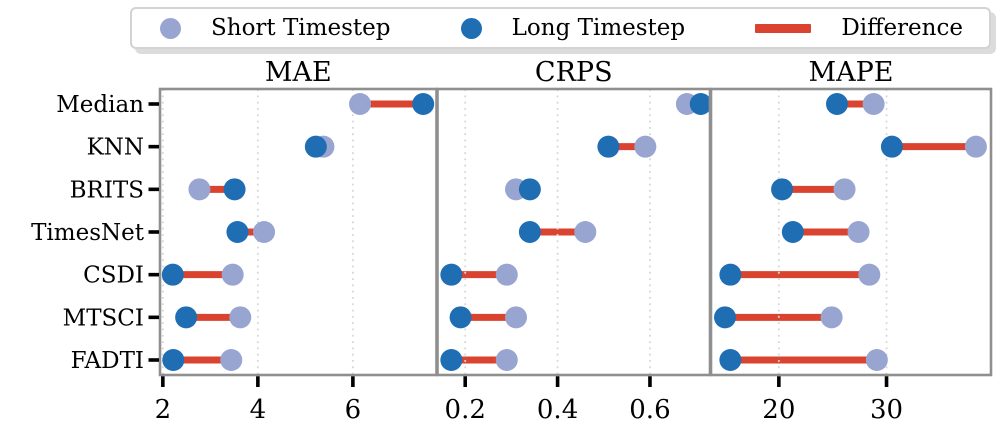 This screenshot has height=433, width=998. What do you see at coordinates (557, 410) in the screenshot?
I see `x-tick-label: 0.4` at bounding box center [557, 410].